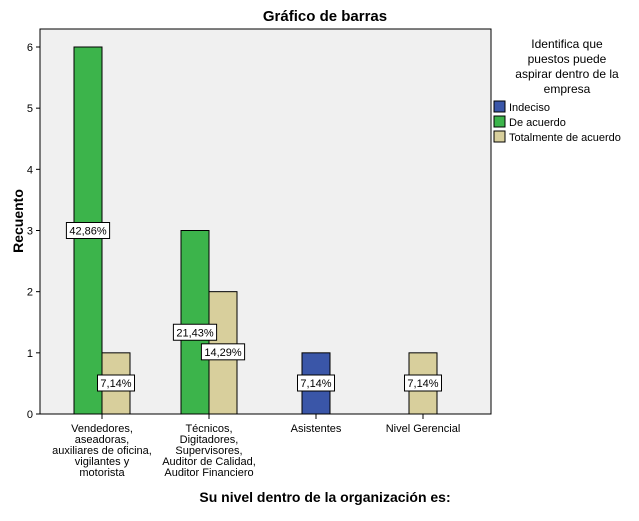 This screenshot has width=639, height=521. What do you see at coordinates (537, 123) in the screenshot?
I see `legend-label: De acuerdo` at bounding box center [537, 123].